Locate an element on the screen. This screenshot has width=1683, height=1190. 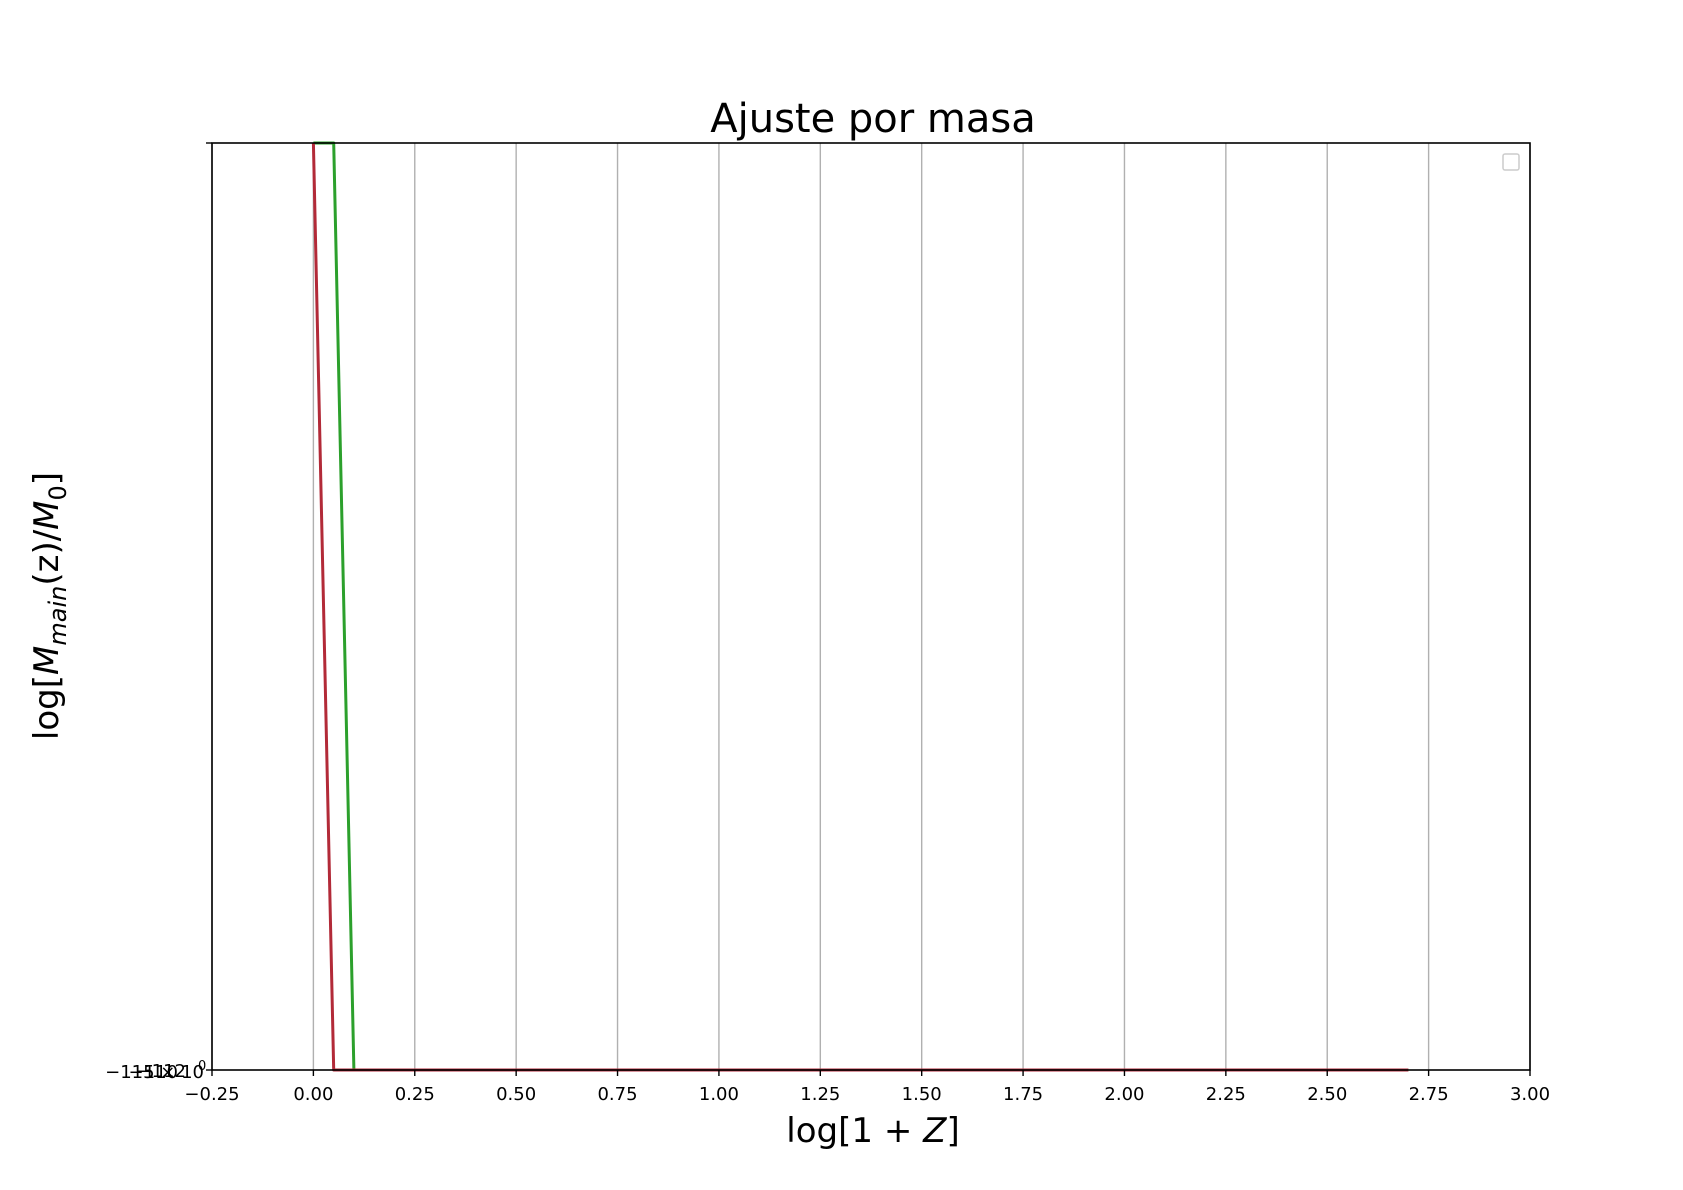
x-tick-label: 2.25 is located at coordinates (1226, 1094).